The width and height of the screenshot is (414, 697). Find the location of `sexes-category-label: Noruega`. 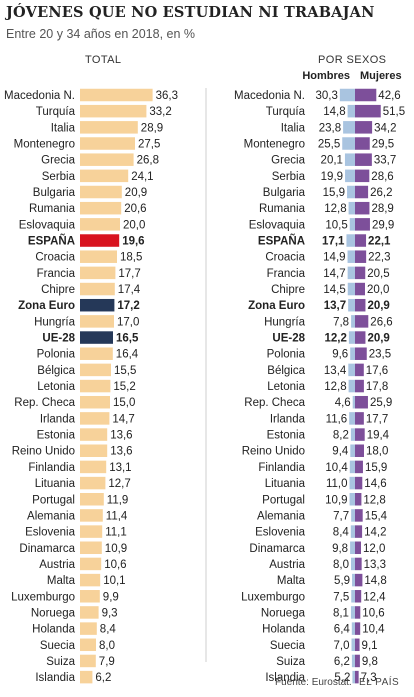

sexes-category-label: Noruega is located at coordinates (283, 613).